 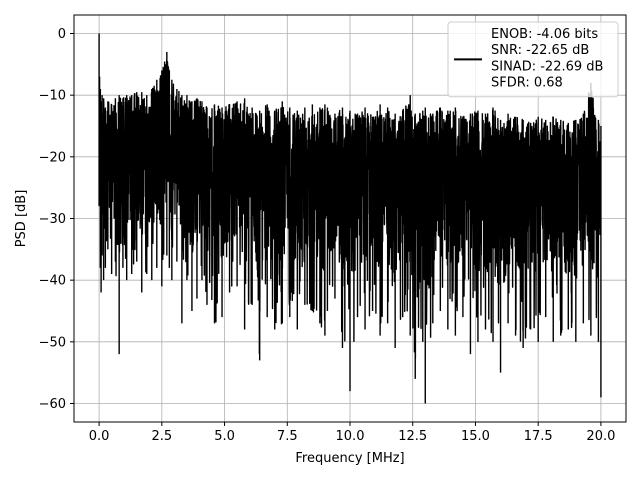 I want to click on y-tick-label: −50, so click(x=52, y=342).